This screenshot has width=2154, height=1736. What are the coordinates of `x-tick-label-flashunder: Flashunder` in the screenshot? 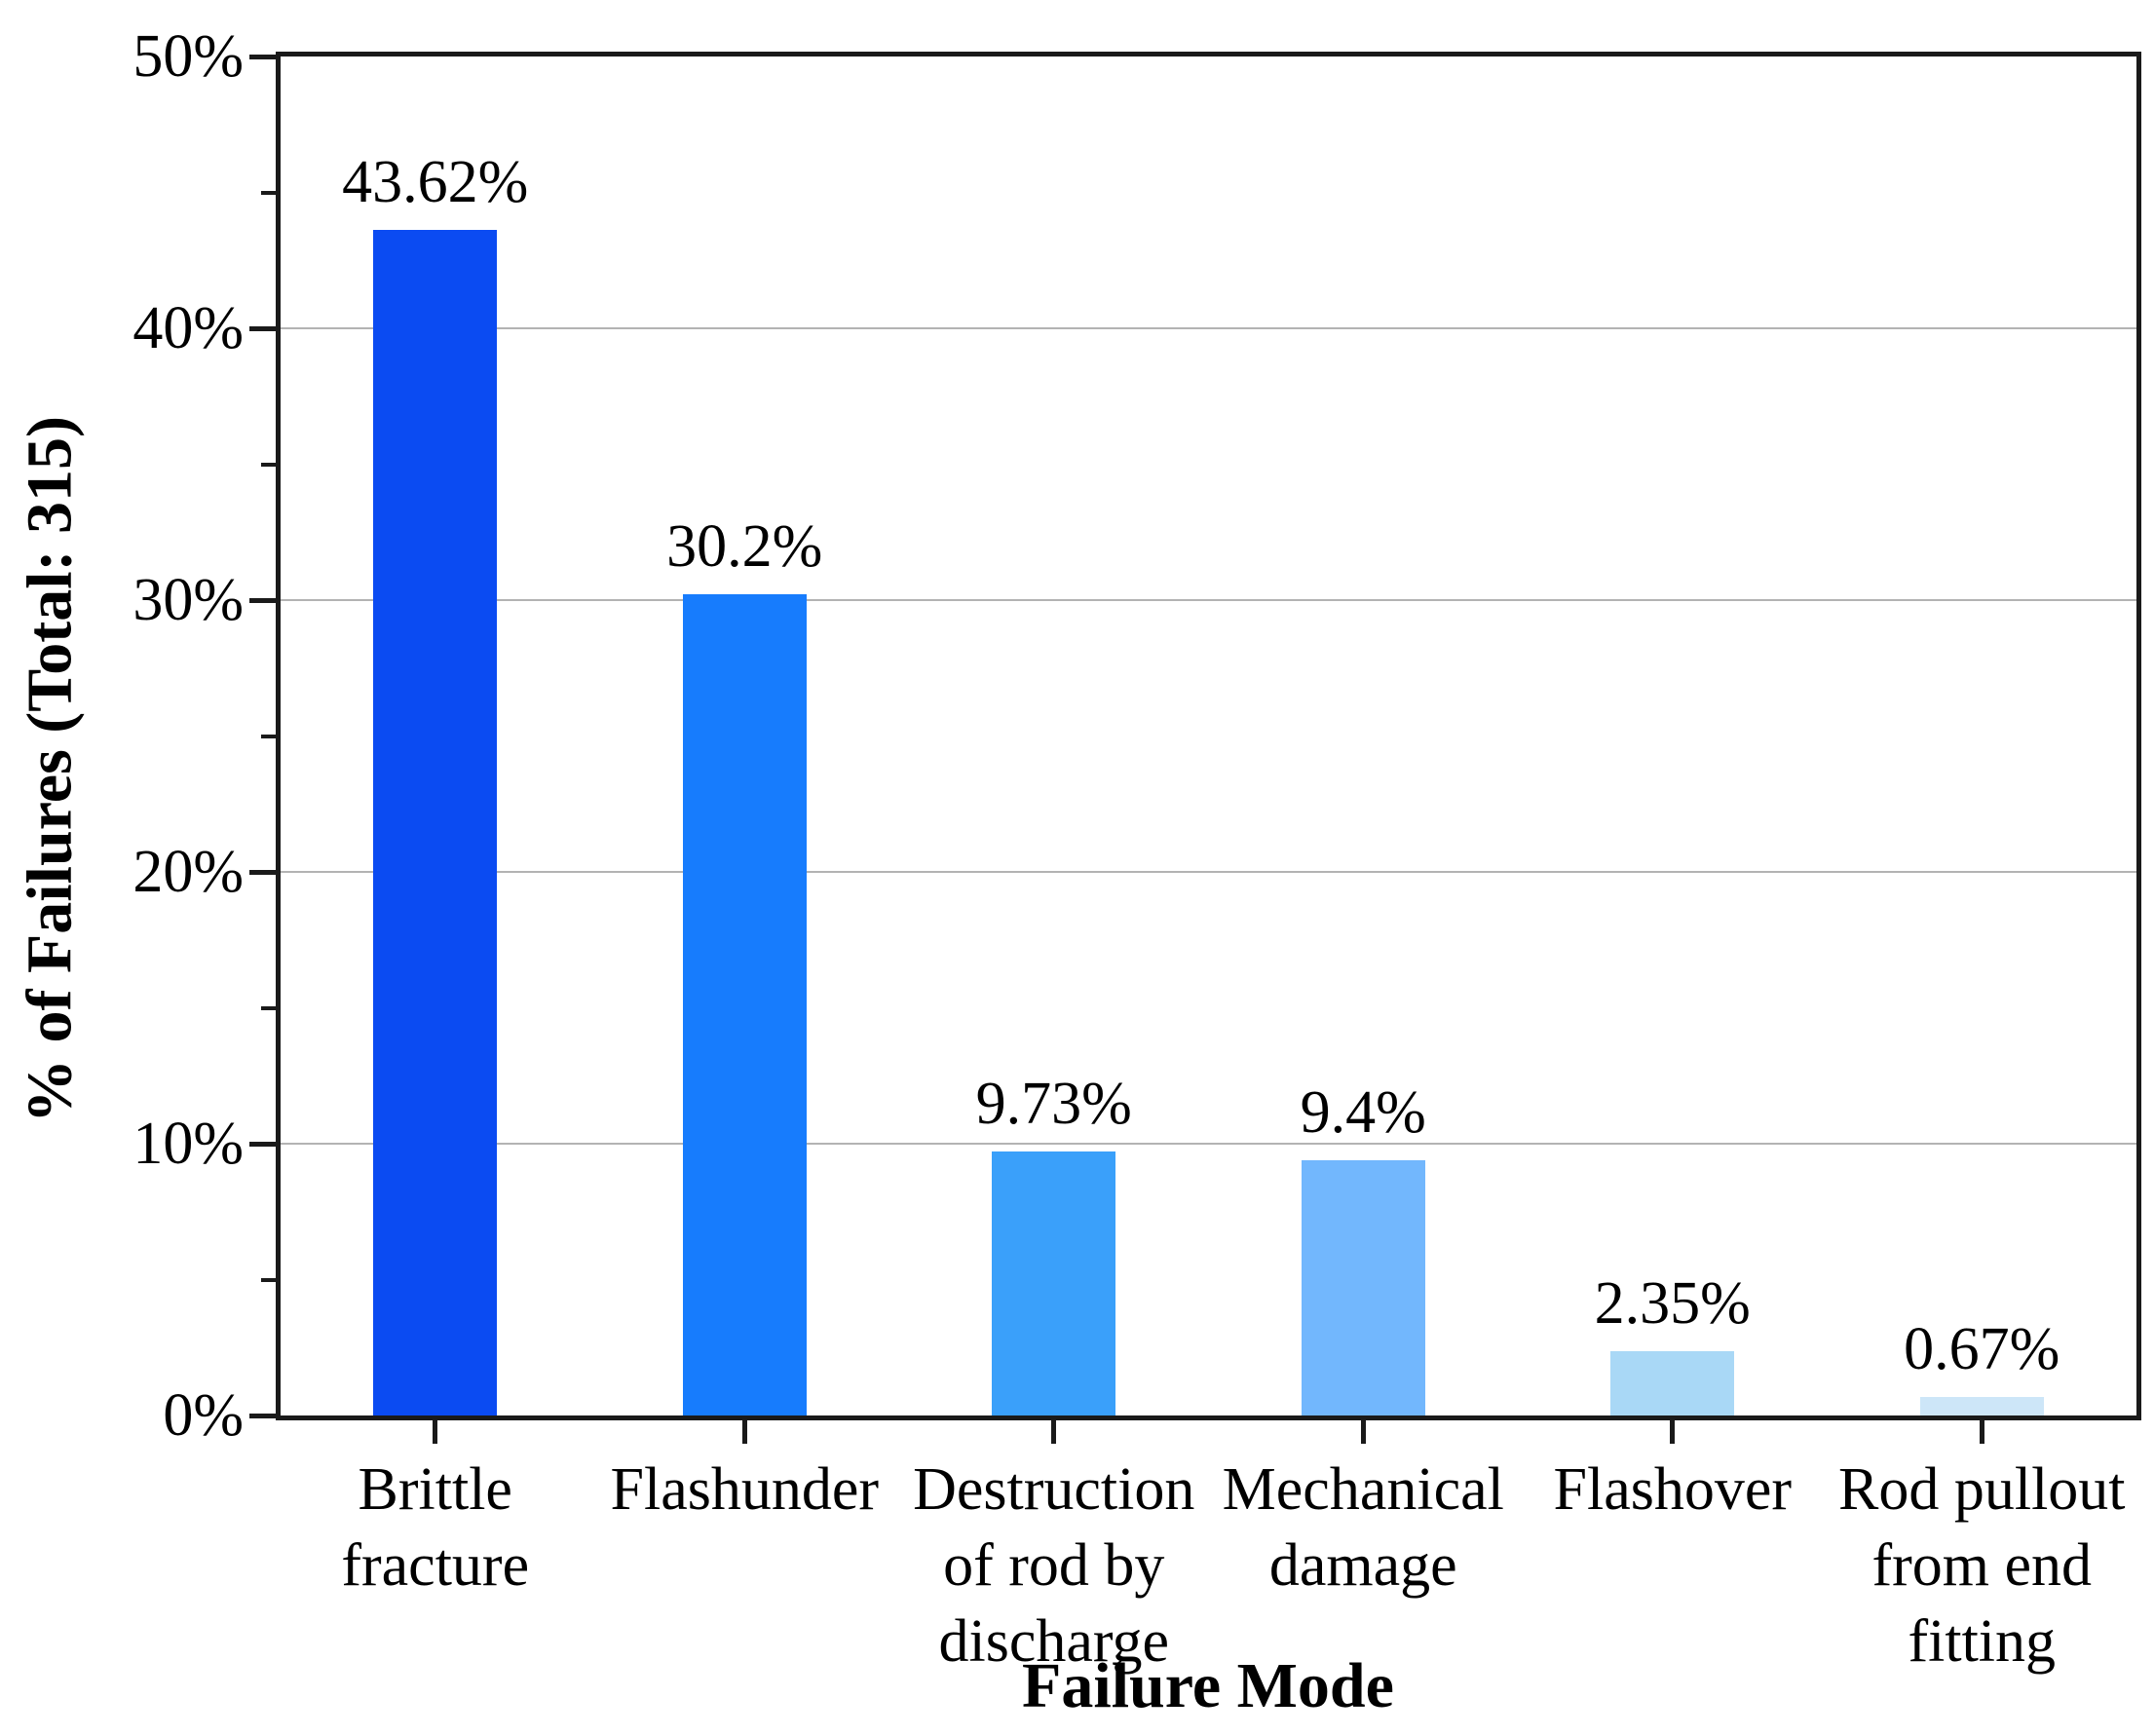 It's located at (744, 1490).